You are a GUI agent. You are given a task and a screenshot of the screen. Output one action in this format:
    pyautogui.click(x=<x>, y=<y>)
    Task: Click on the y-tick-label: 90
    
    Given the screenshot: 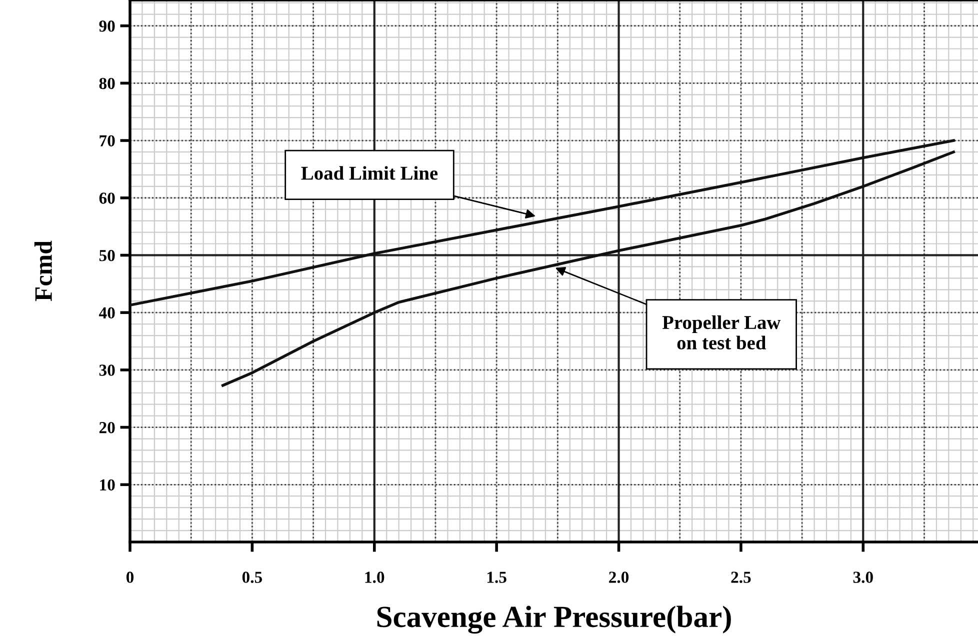 What is the action you would take?
    pyautogui.click(x=107, y=26)
    